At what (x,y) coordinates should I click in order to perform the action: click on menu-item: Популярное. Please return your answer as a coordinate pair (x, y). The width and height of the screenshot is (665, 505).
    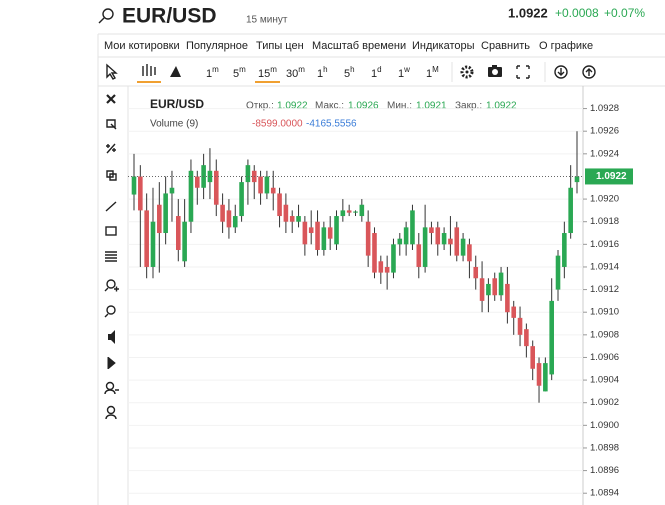
    Looking at the image, I should click on (217, 46).